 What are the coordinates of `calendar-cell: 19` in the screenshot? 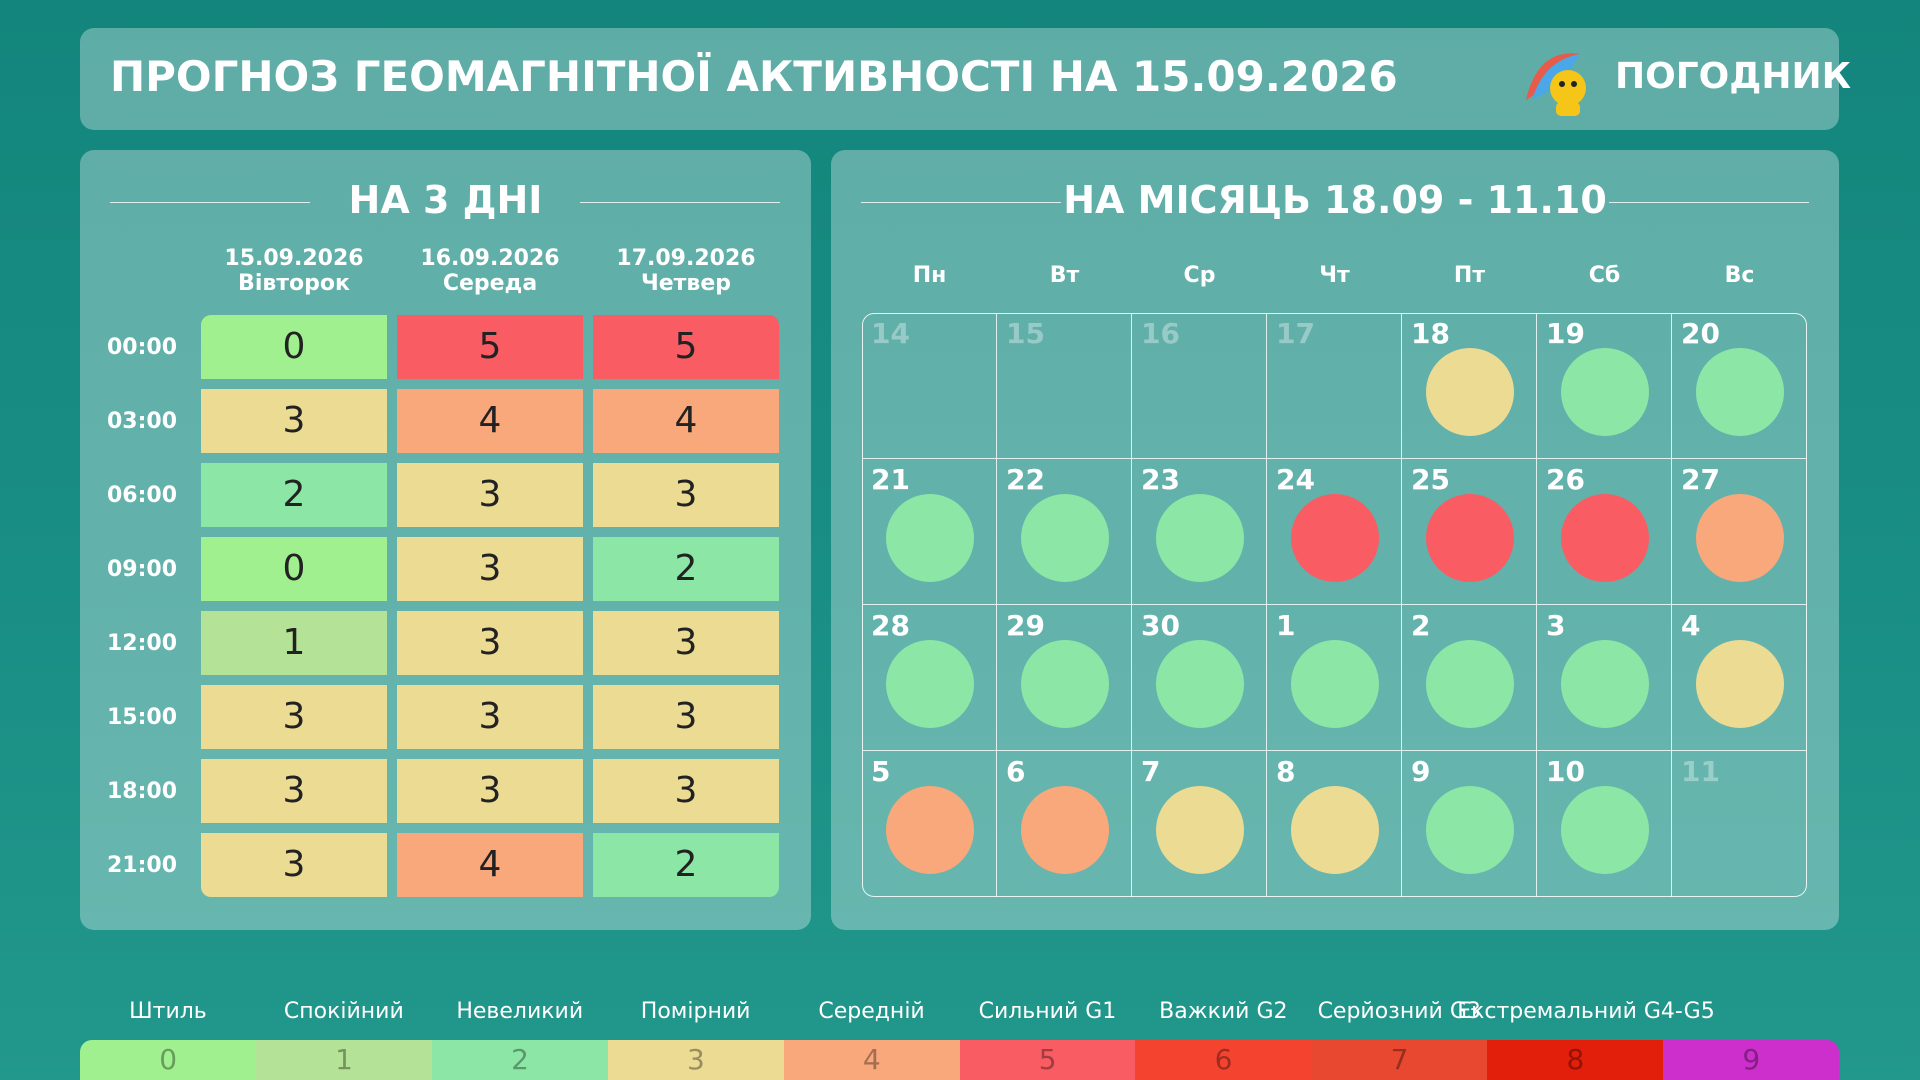 It's located at (1604, 386).